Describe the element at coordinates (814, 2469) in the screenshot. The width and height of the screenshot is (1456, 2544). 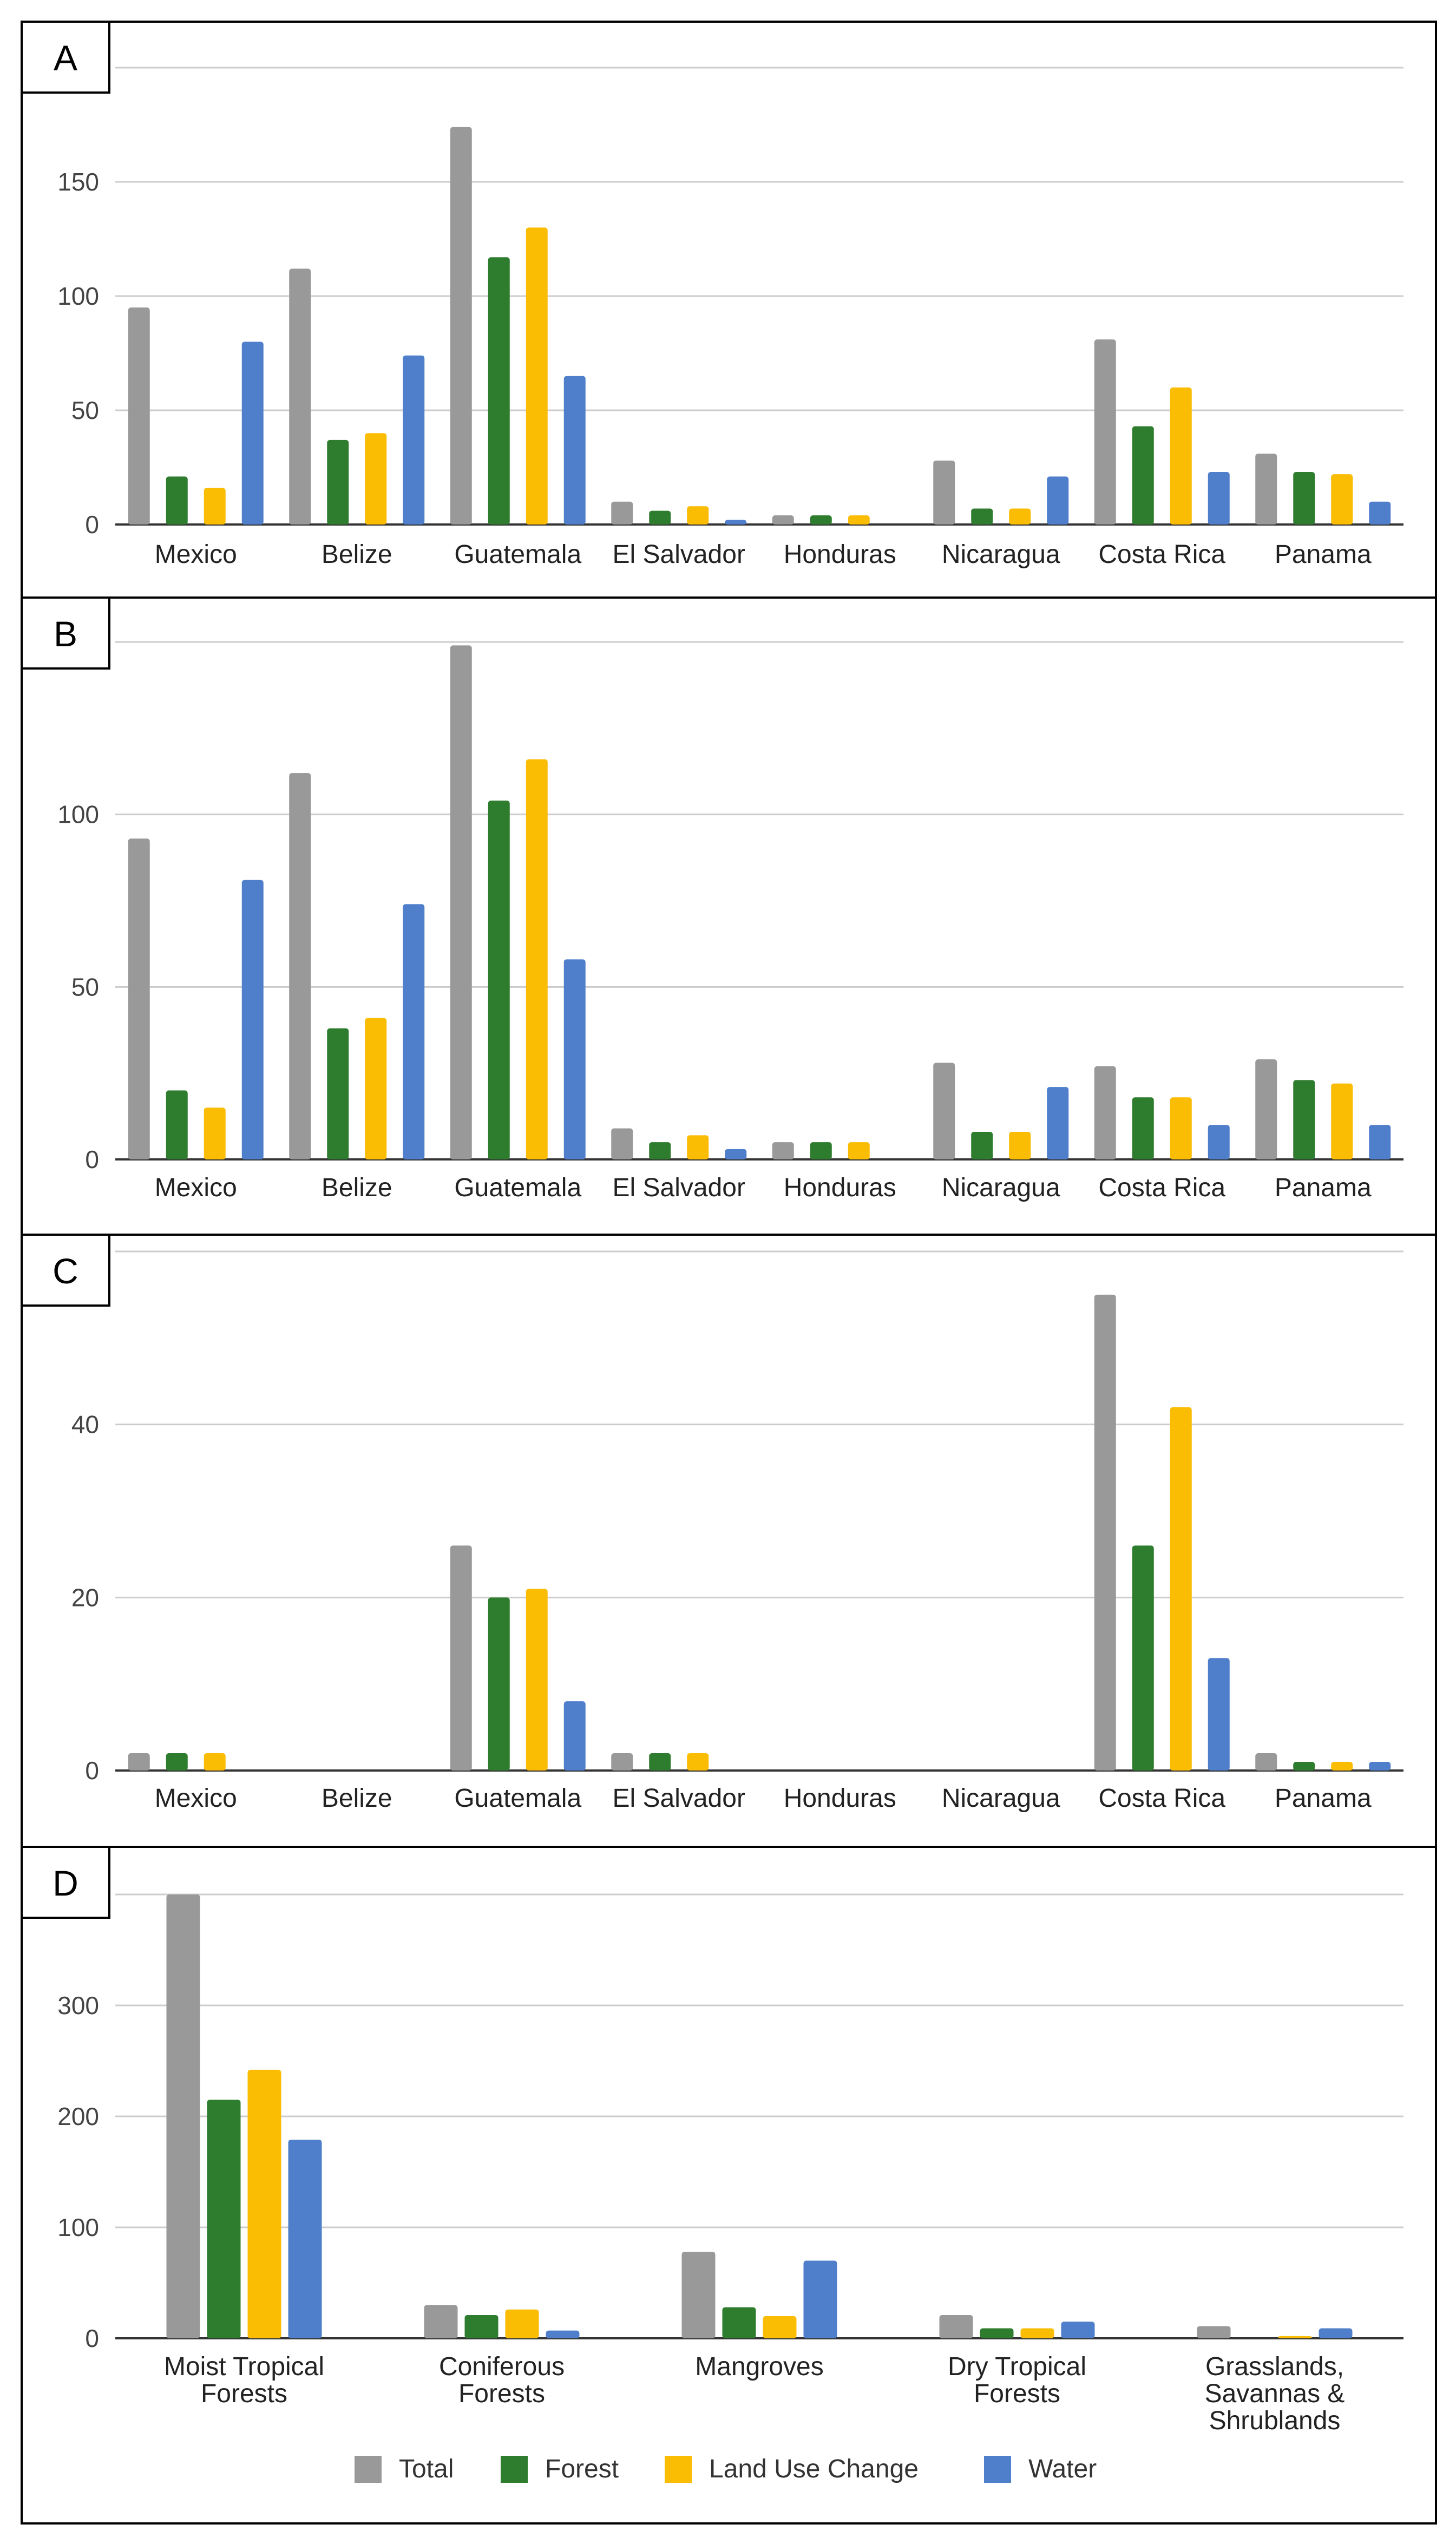
I see `legend-label: Land Use Change` at that location.